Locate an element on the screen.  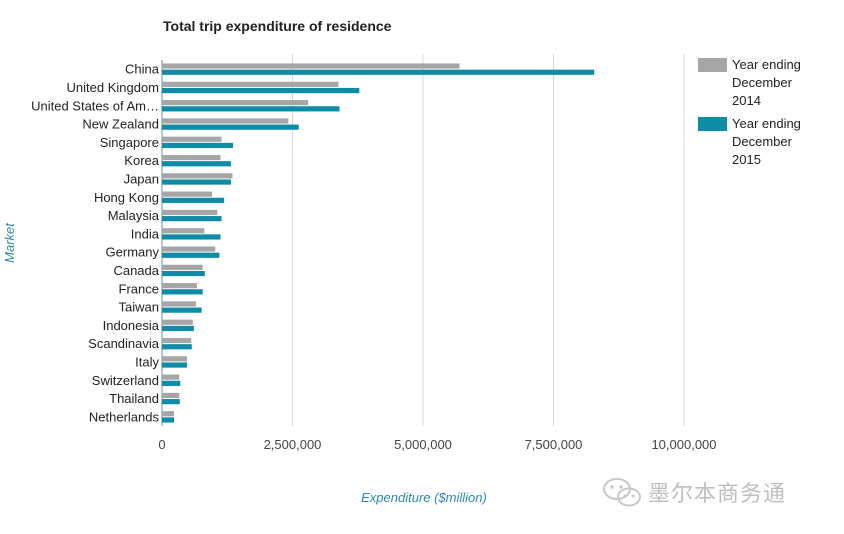
wechat-icon is located at coordinates (622, 492).